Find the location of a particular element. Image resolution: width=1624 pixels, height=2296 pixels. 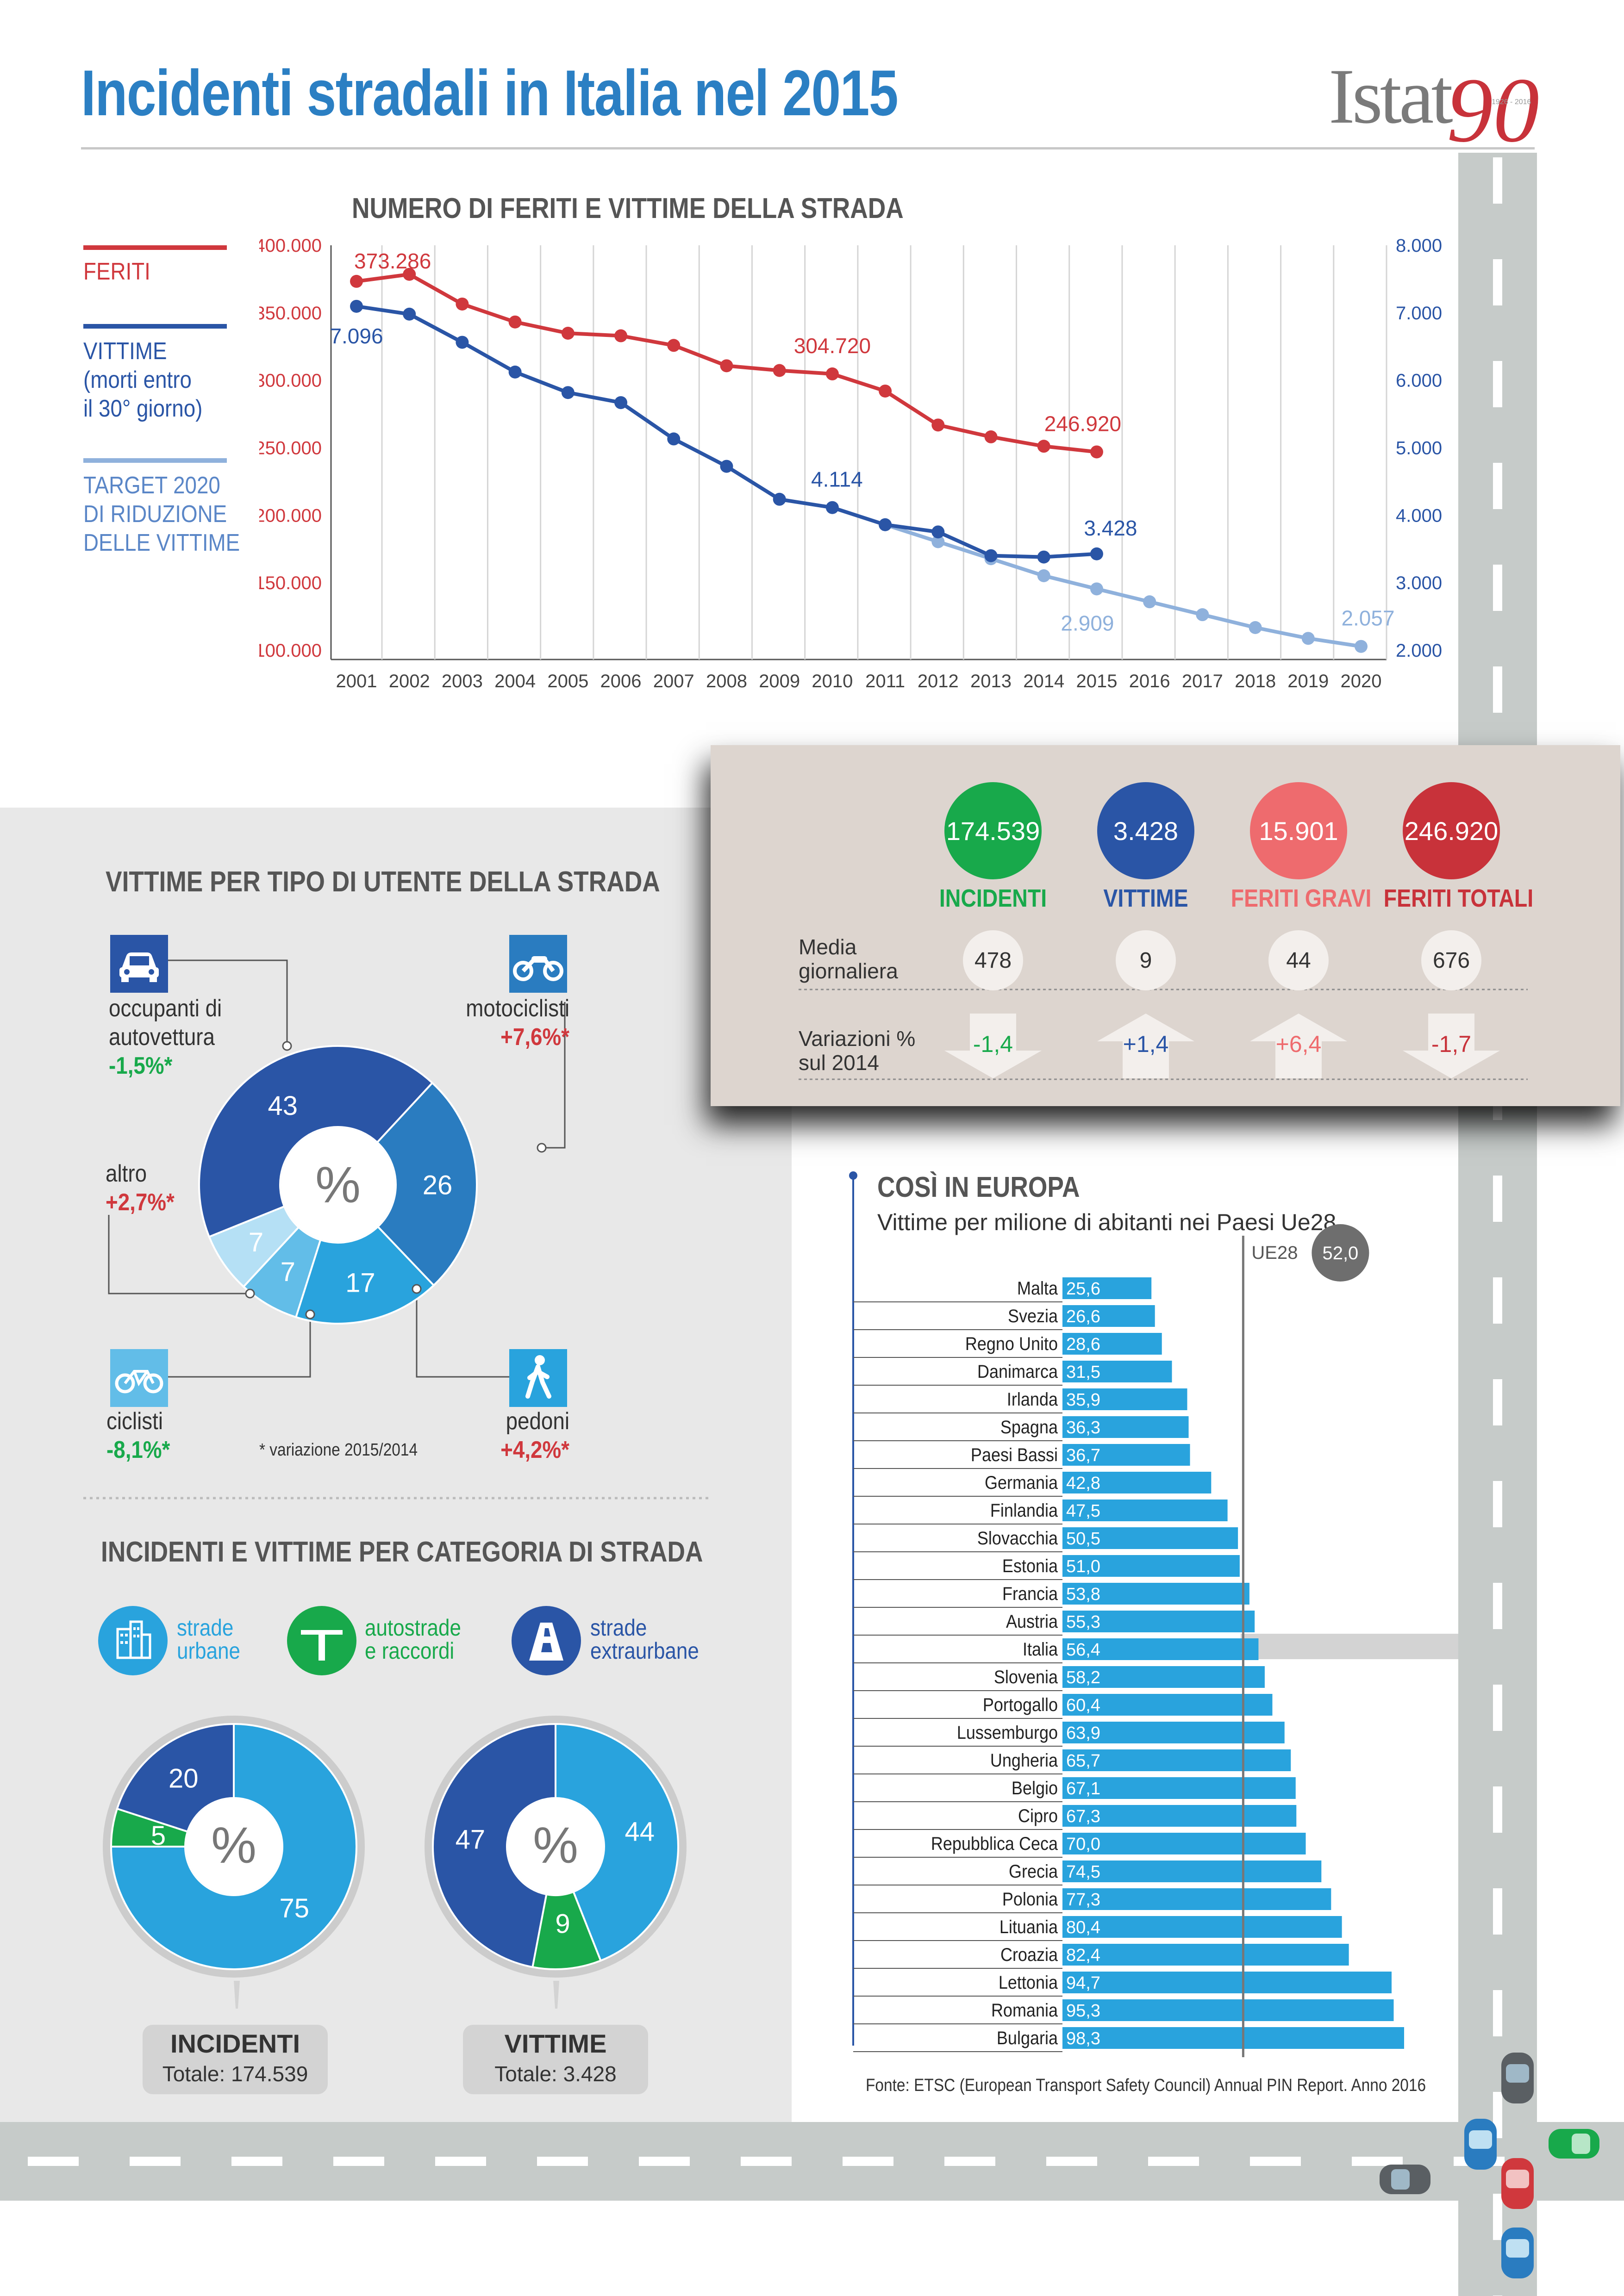

car-icon-box is located at coordinates (139, 964).